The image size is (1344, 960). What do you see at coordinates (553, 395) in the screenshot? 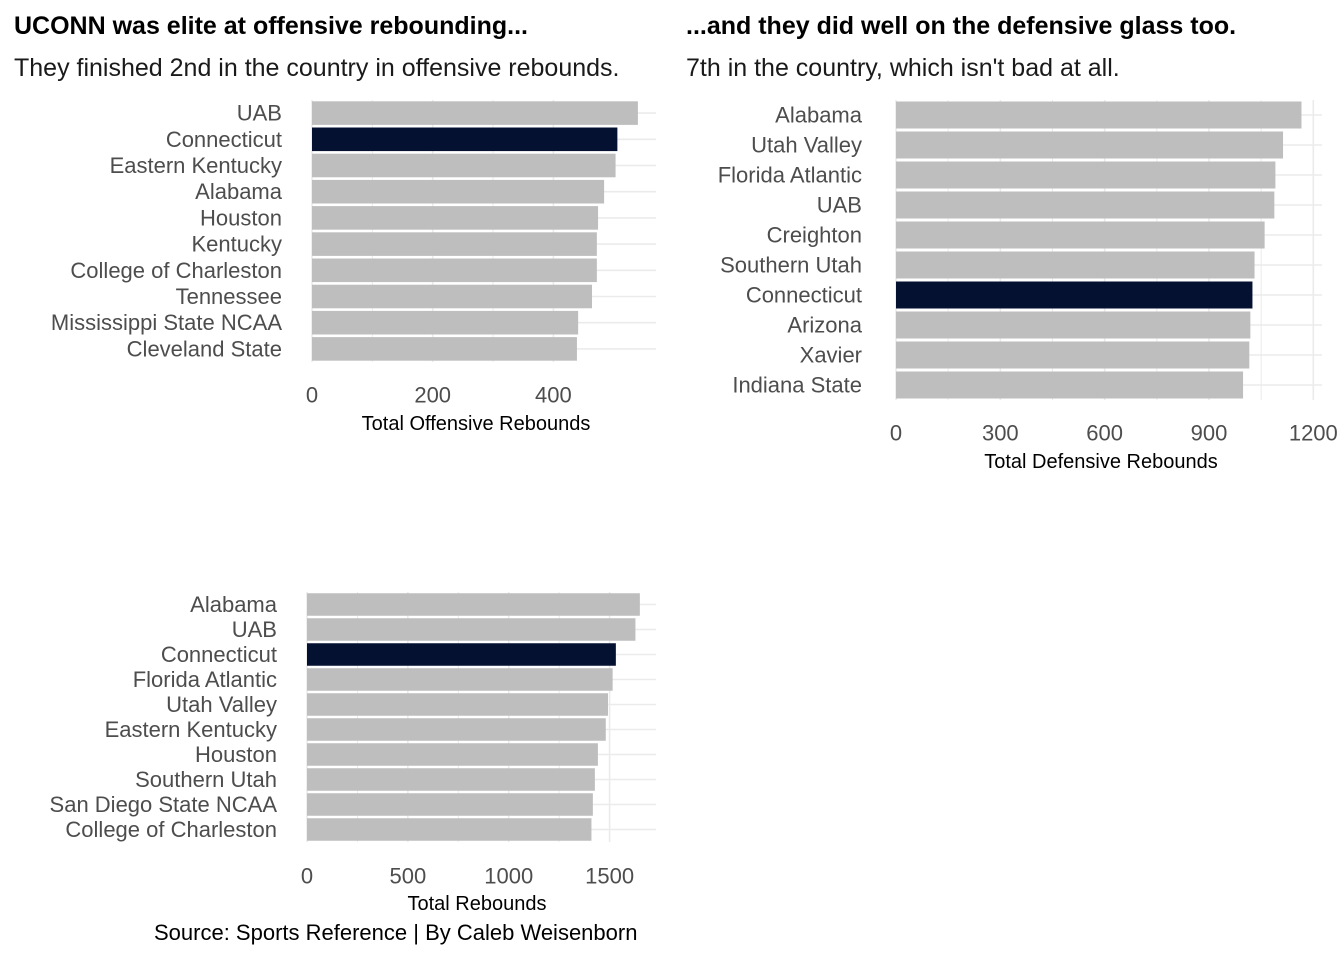
I see `x-tick-label: 400` at bounding box center [553, 395].